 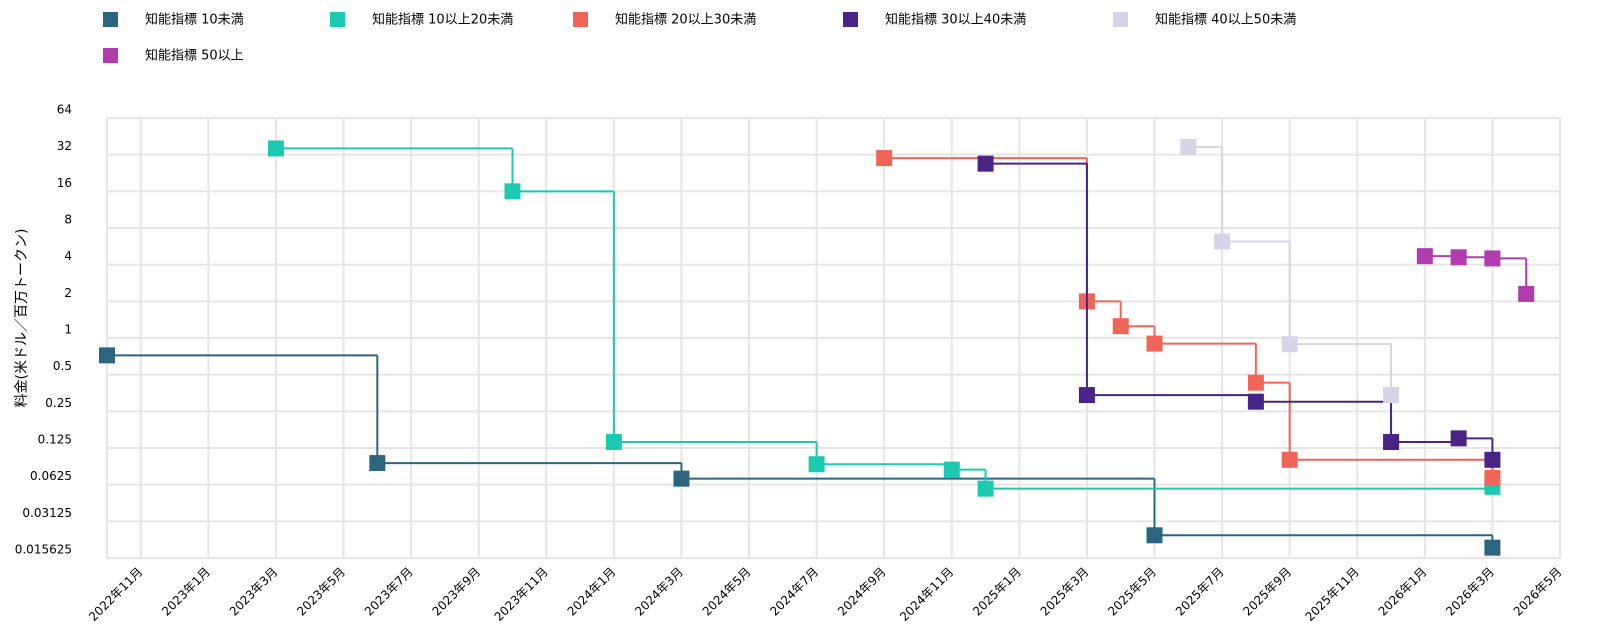 What do you see at coordinates (862, 592) in the screenshot?
I see `x-tick-label: 2024年9月` at bounding box center [862, 592].